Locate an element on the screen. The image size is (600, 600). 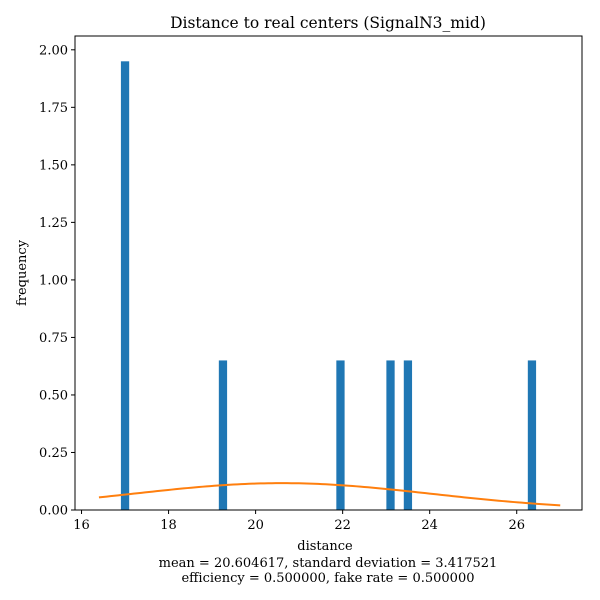
y-tick-label: 0.50 is located at coordinates (53, 395).